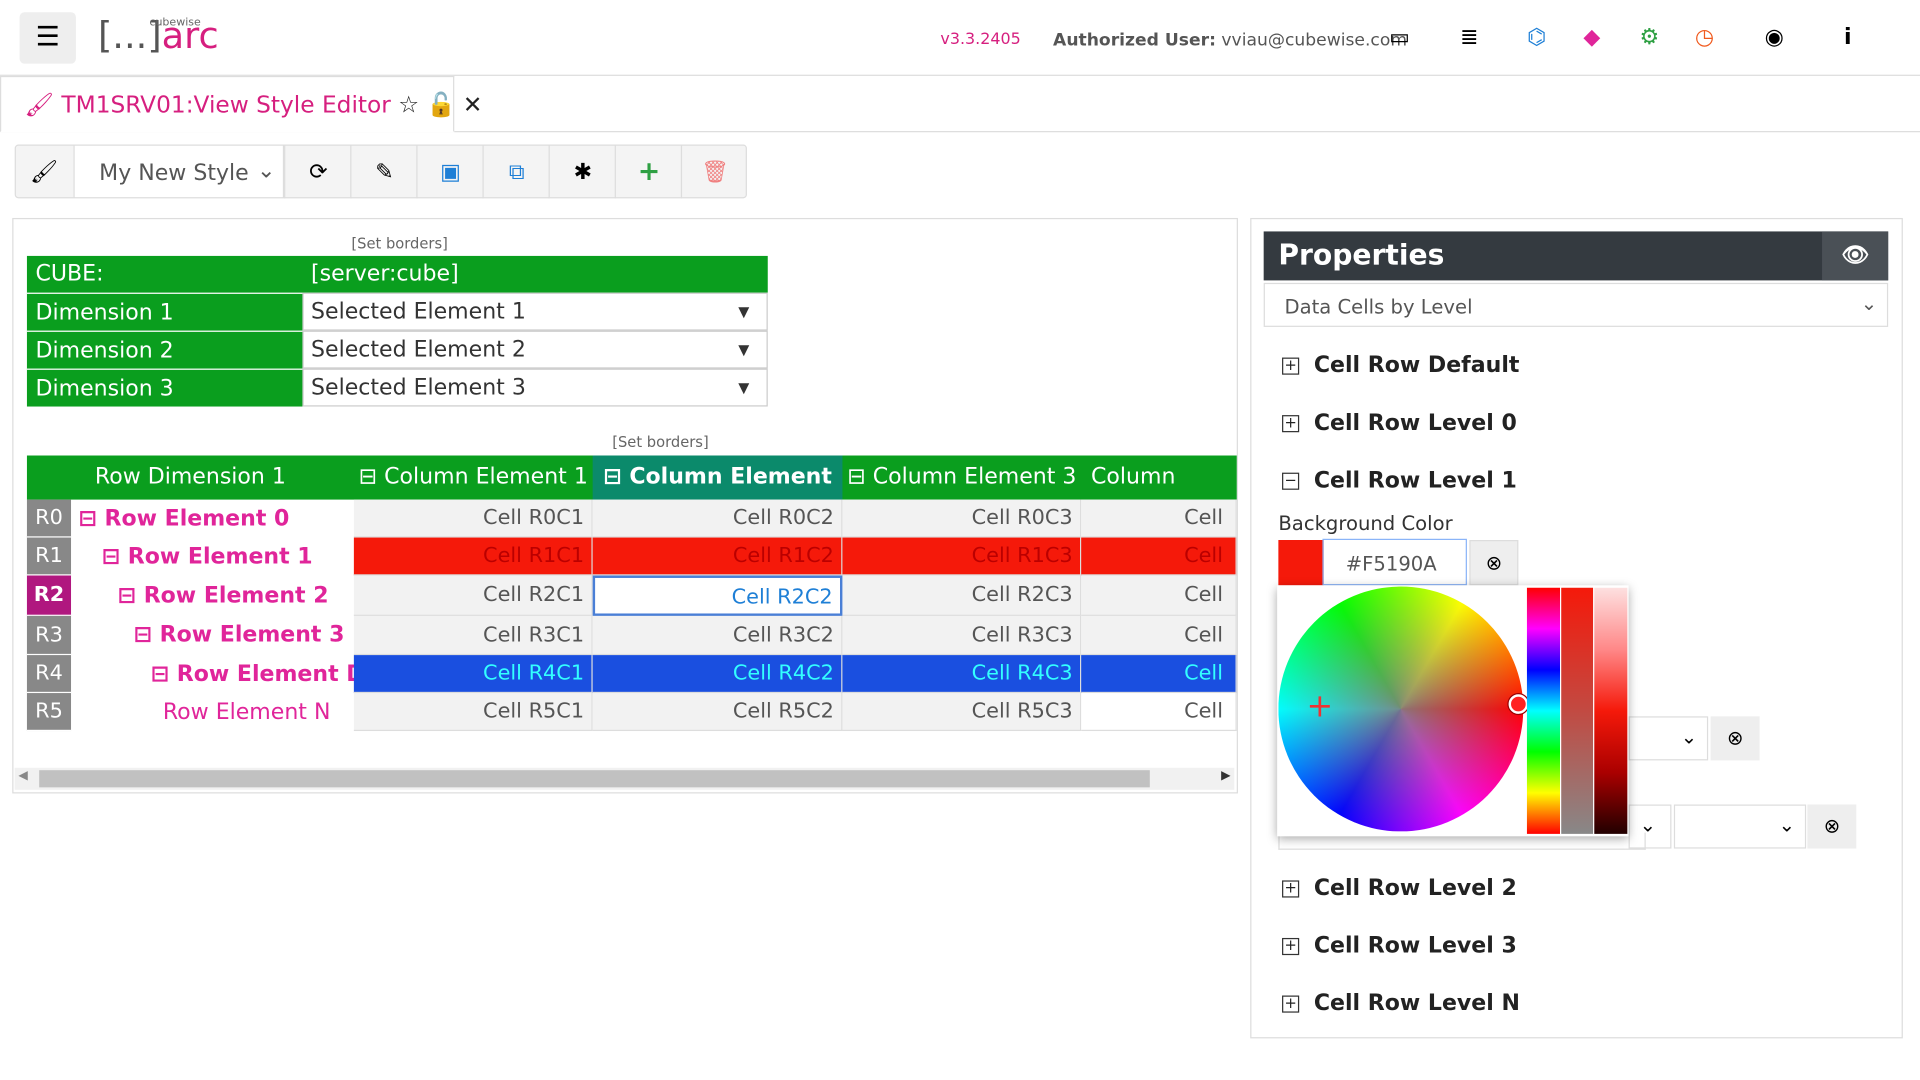 The height and width of the screenshot is (1080, 1920). What do you see at coordinates (1704, 37) in the screenshot?
I see `icon-clock: ◷` at bounding box center [1704, 37].